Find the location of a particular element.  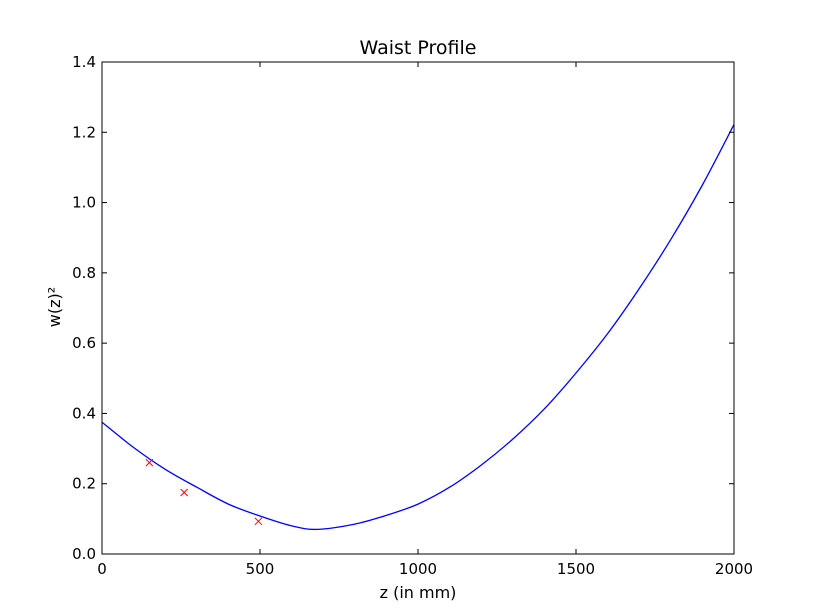

y-tick-label: 0.2 is located at coordinates (84, 484).